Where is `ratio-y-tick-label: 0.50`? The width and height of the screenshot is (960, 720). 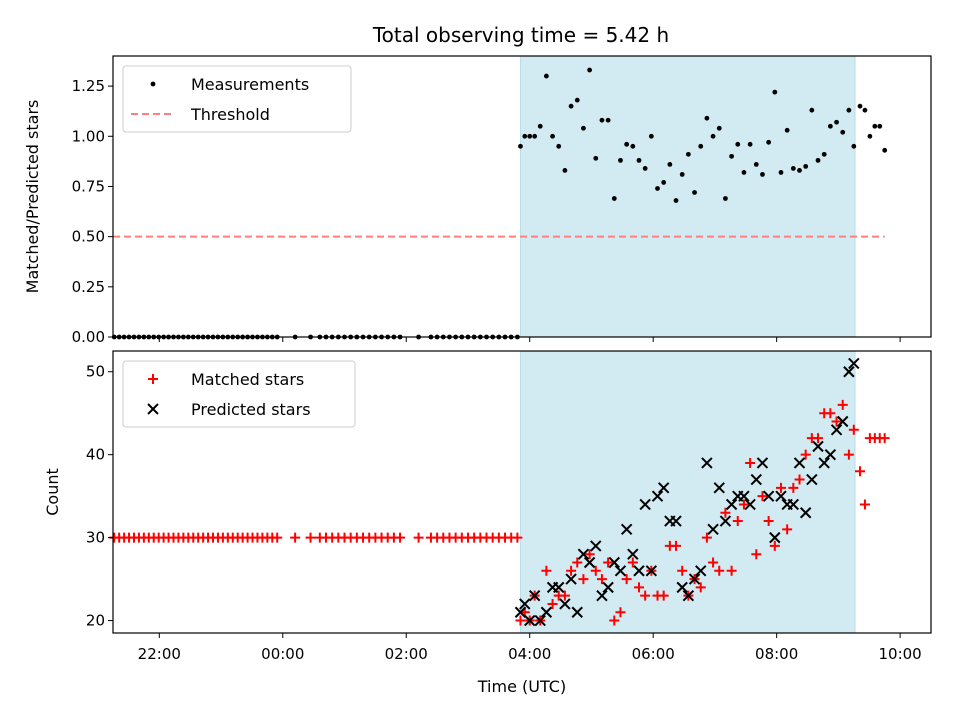
ratio-y-tick-label: 0.50 is located at coordinates (88, 237).